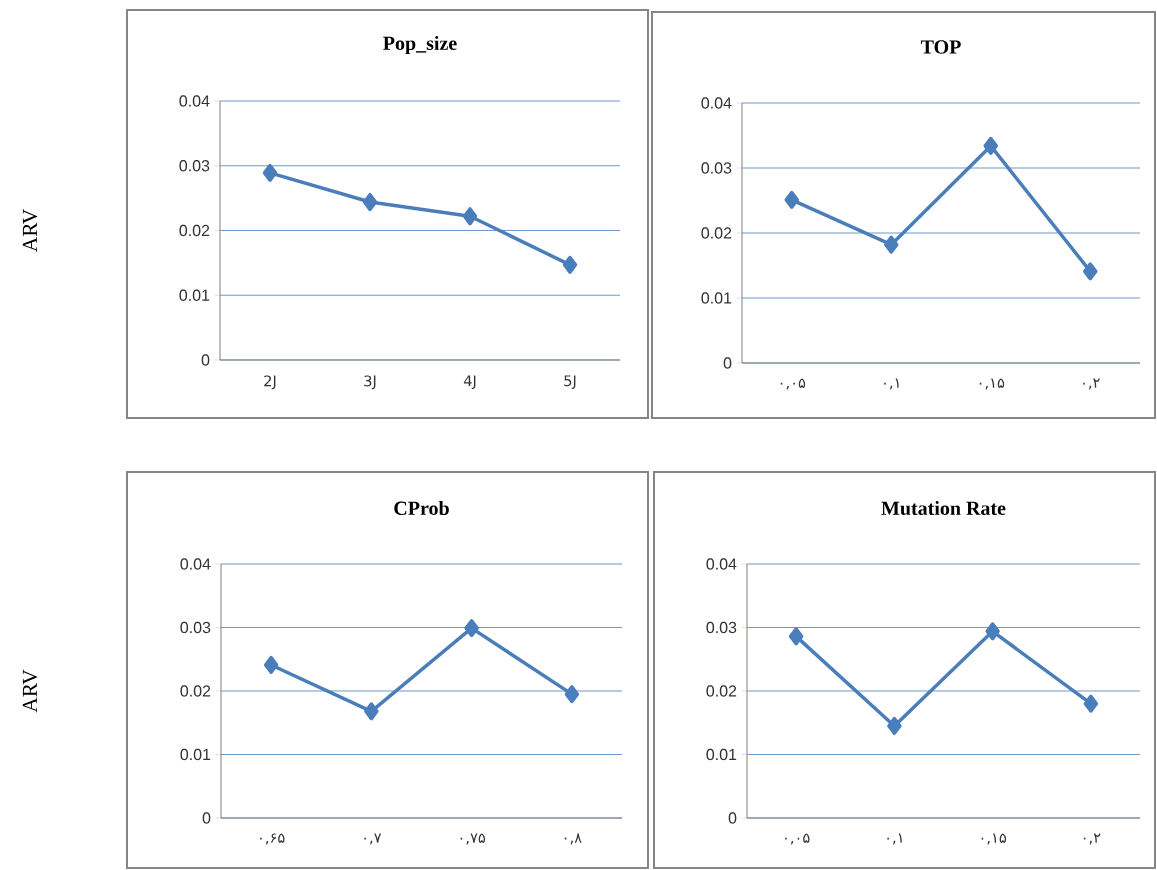 This screenshot has height=870, width=1157. Describe the element at coordinates (373, 839) in the screenshot. I see `x-tick-label: ۰,۷` at that location.